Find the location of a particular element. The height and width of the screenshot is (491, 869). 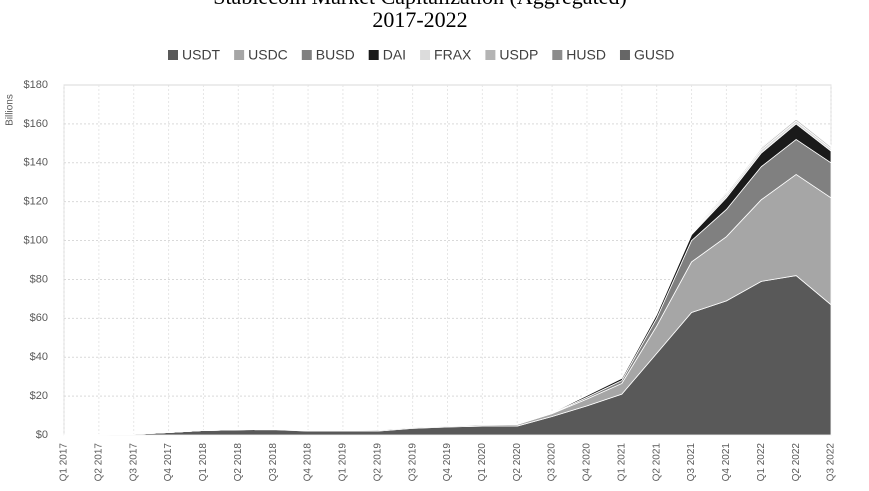

x-tick-label: Q1 2017 is located at coordinates (64, 462).